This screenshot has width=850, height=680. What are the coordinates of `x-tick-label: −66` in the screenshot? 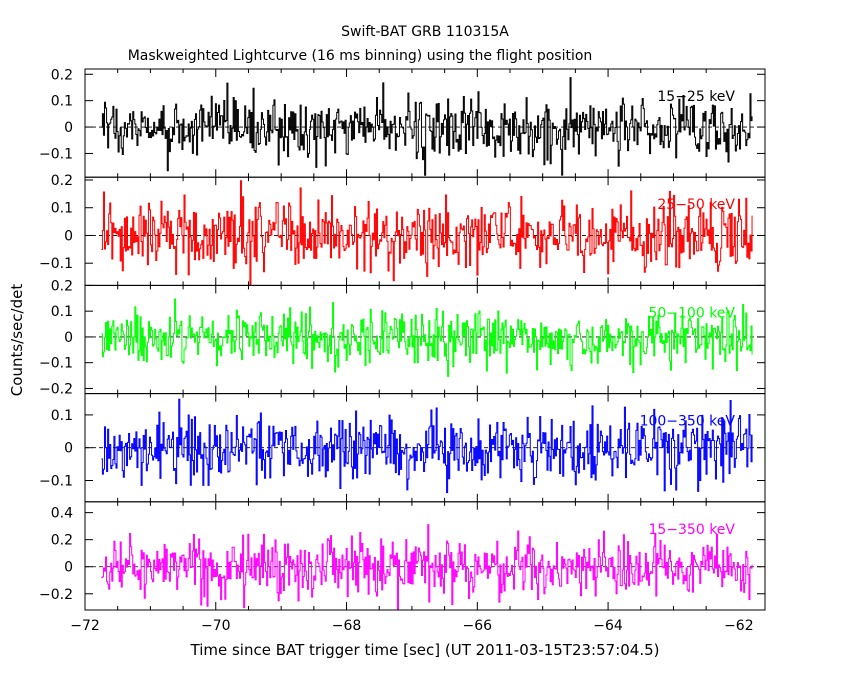 It's located at (478, 626).